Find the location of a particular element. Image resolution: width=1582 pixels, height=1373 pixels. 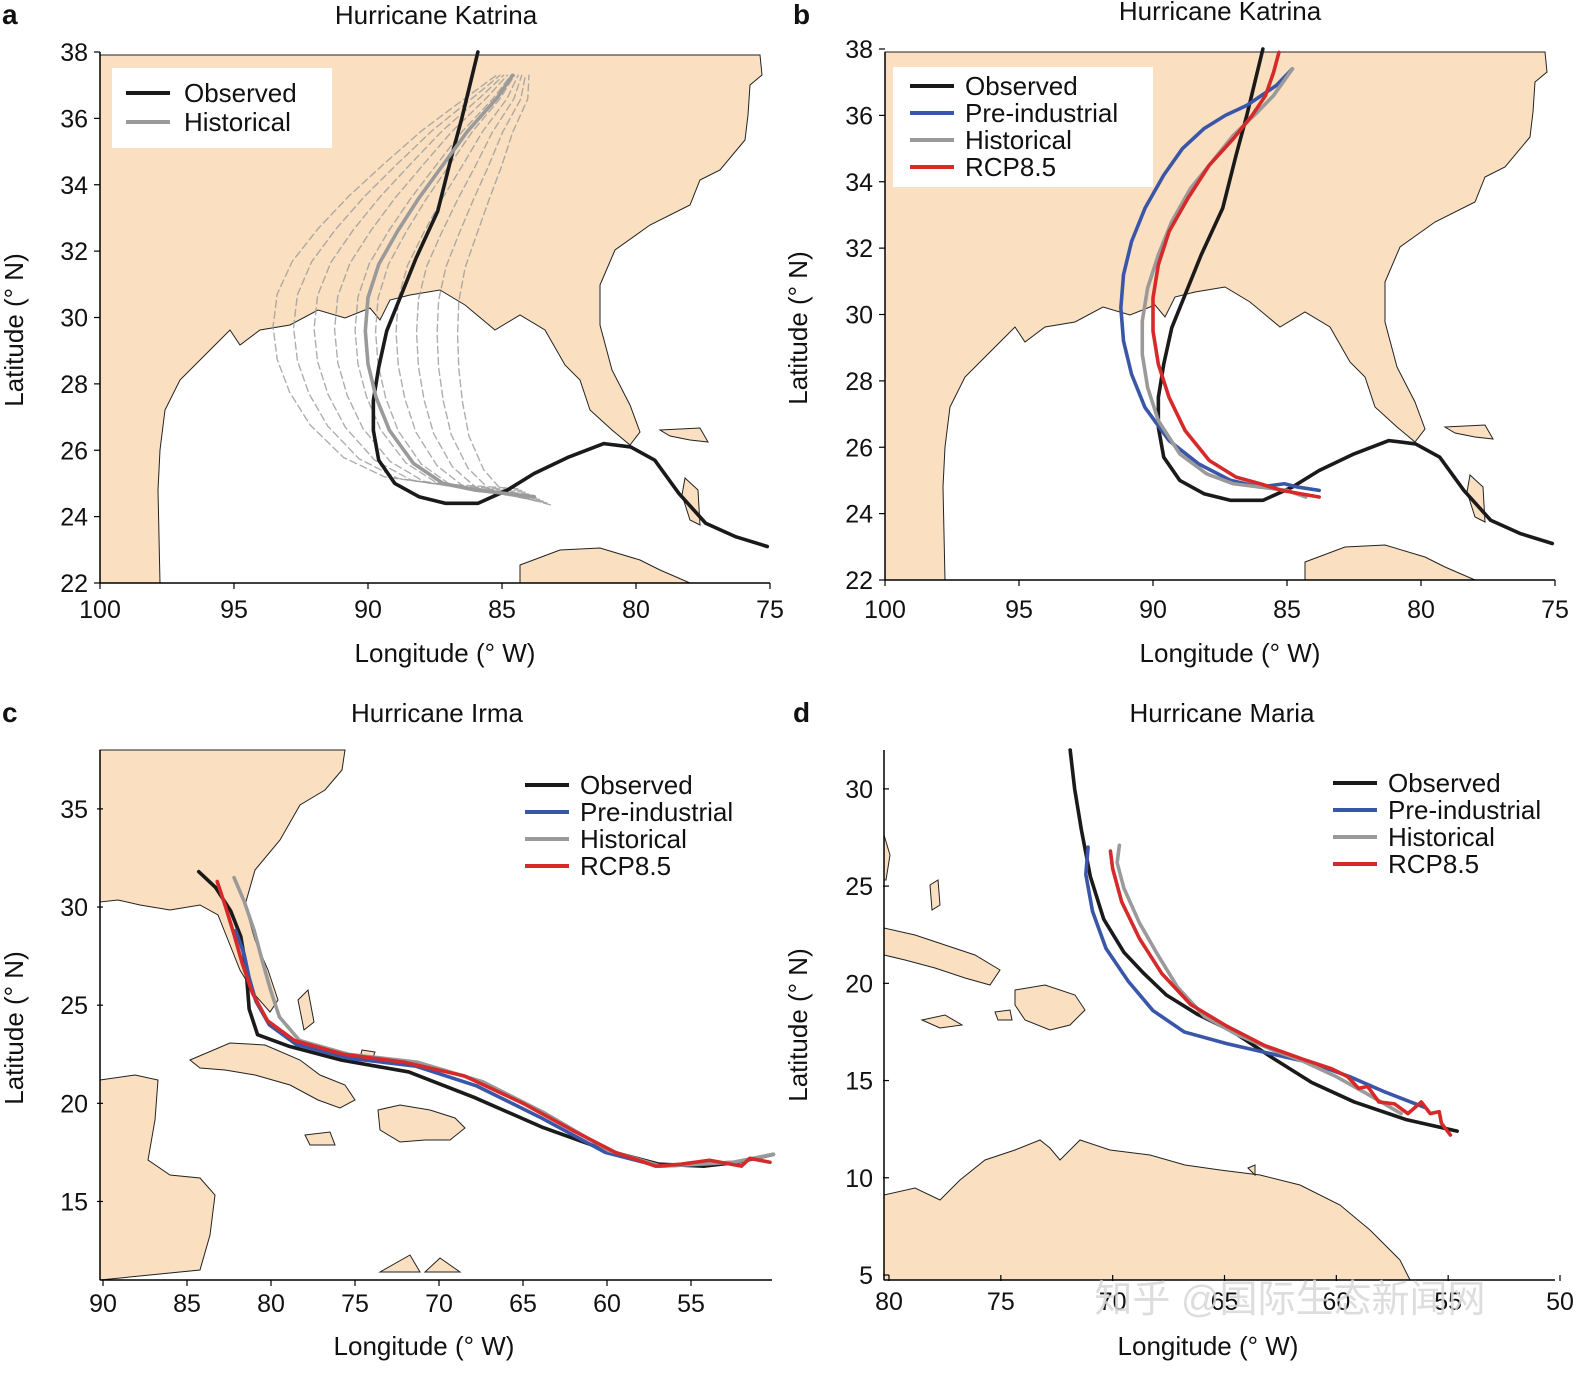

track-series-b is located at coordinates (1337, 296).